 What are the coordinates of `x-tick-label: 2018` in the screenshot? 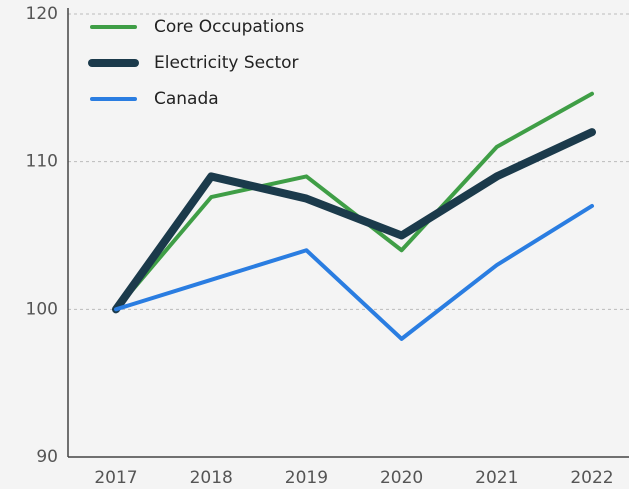 It's located at (211, 478).